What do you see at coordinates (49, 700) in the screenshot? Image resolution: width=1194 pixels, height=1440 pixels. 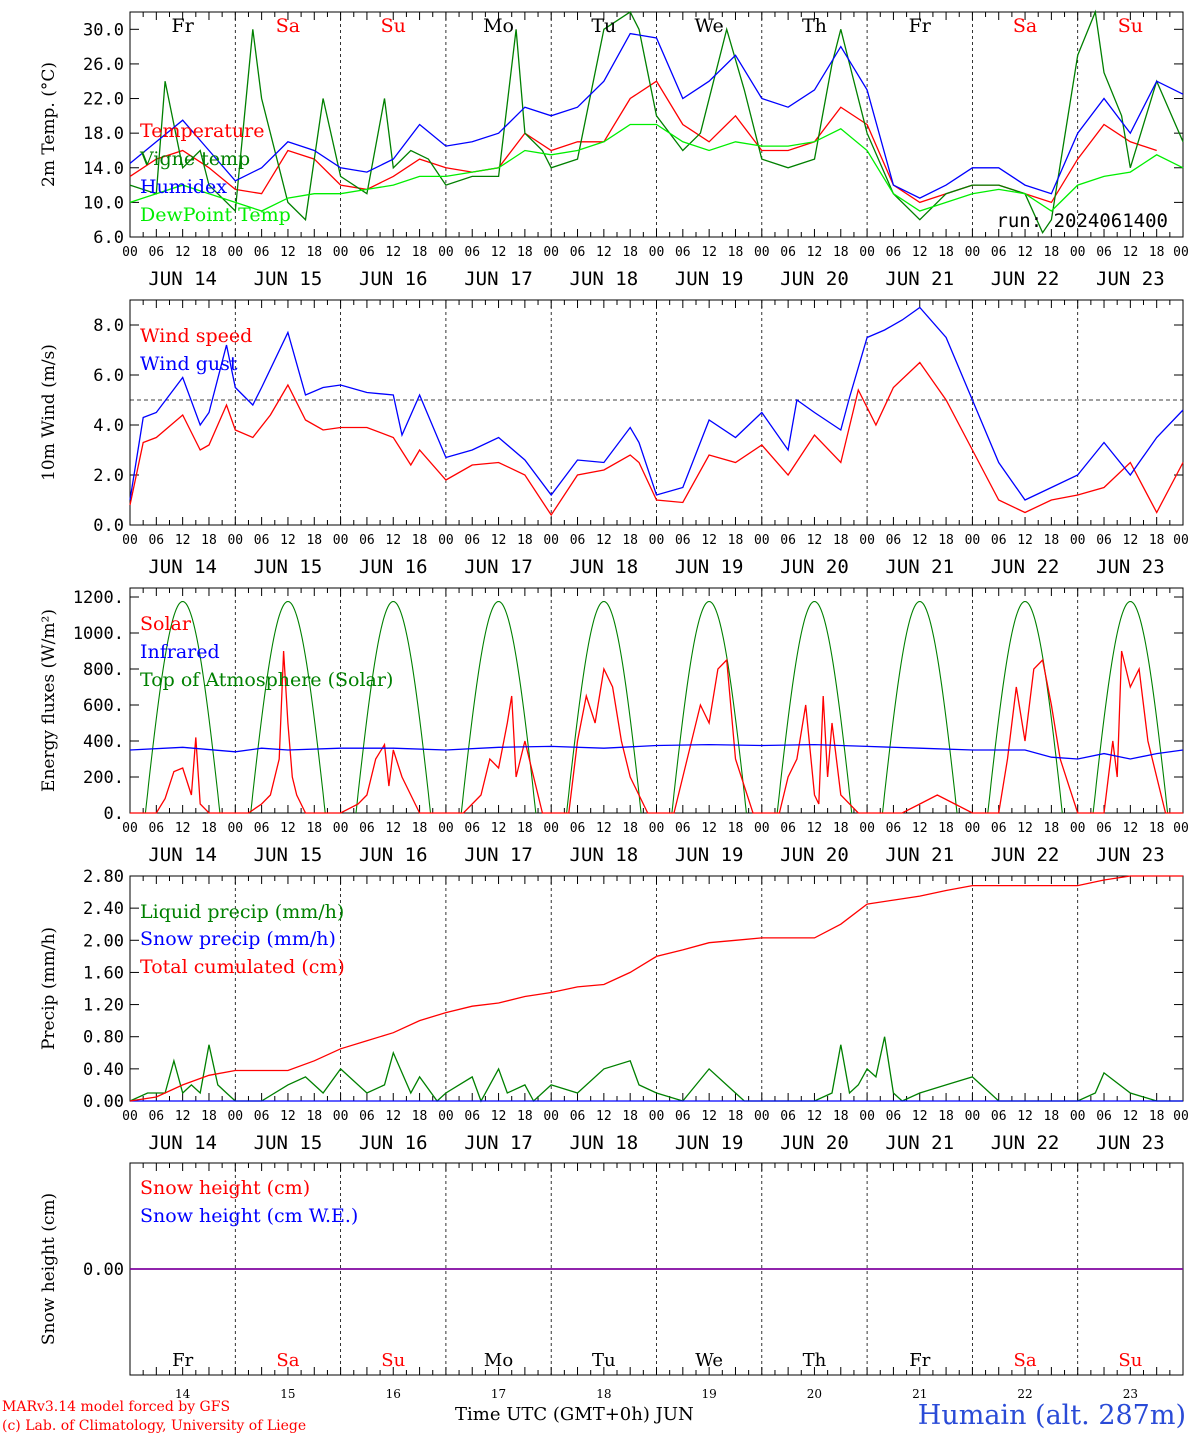 I see `y-axis-label: Energy fluxes (W/m²)` at bounding box center [49, 700].